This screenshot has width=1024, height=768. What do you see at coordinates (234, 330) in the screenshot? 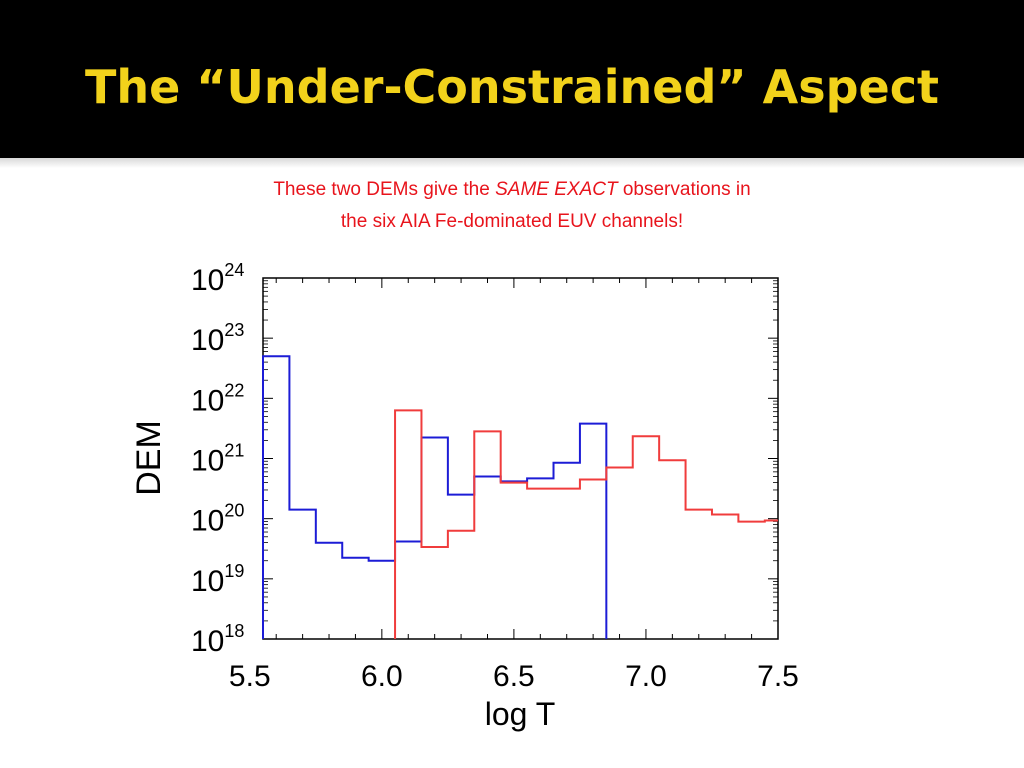
I see `y-tick-exponent: 23` at bounding box center [234, 330].